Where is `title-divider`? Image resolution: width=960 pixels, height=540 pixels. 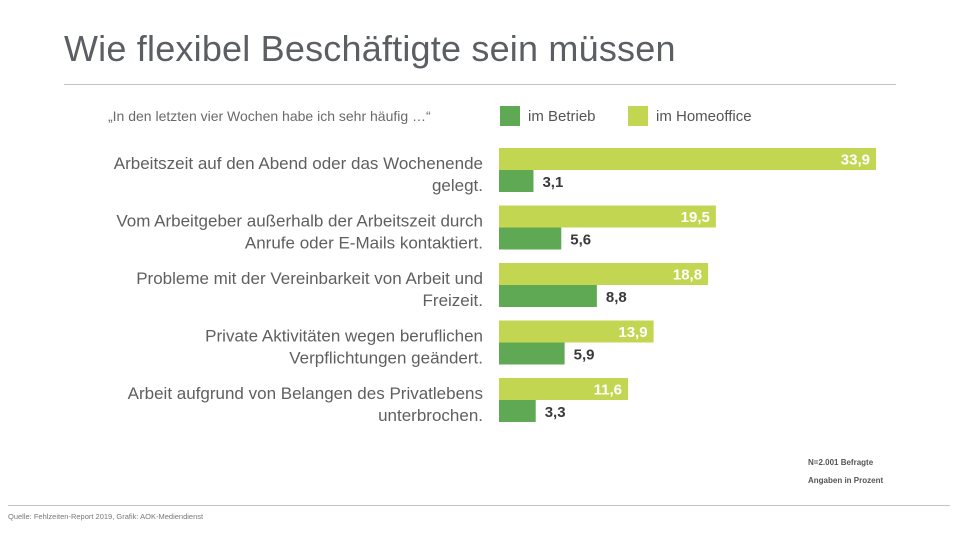 title-divider is located at coordinates (480, 84).